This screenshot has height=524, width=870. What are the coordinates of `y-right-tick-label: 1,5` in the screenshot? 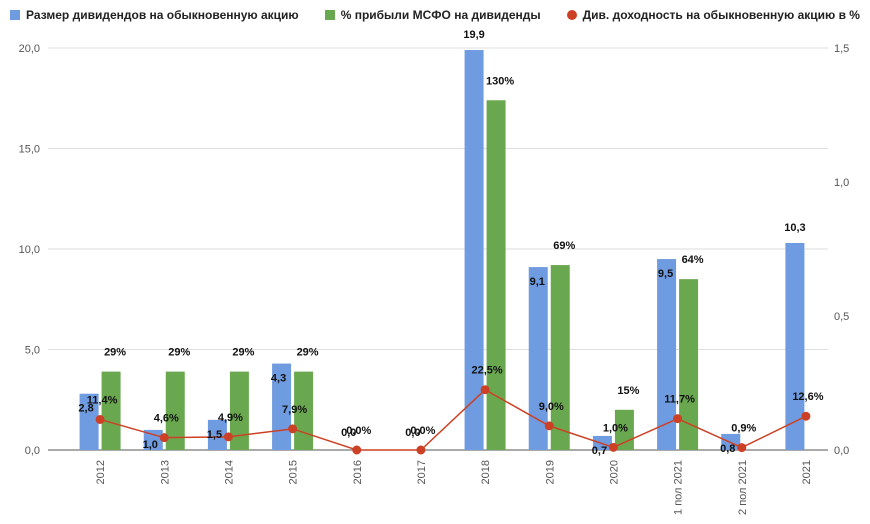 It's located at (841, 49).